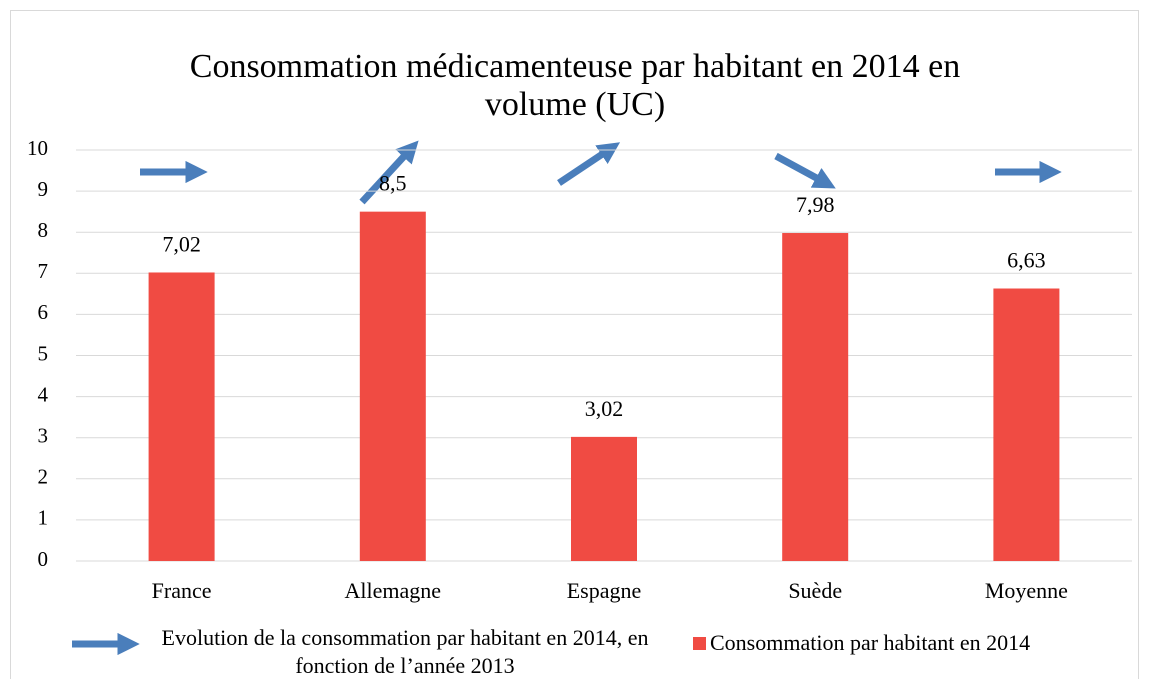  I want to click on y-tick-label: 2, so click(43, 477).